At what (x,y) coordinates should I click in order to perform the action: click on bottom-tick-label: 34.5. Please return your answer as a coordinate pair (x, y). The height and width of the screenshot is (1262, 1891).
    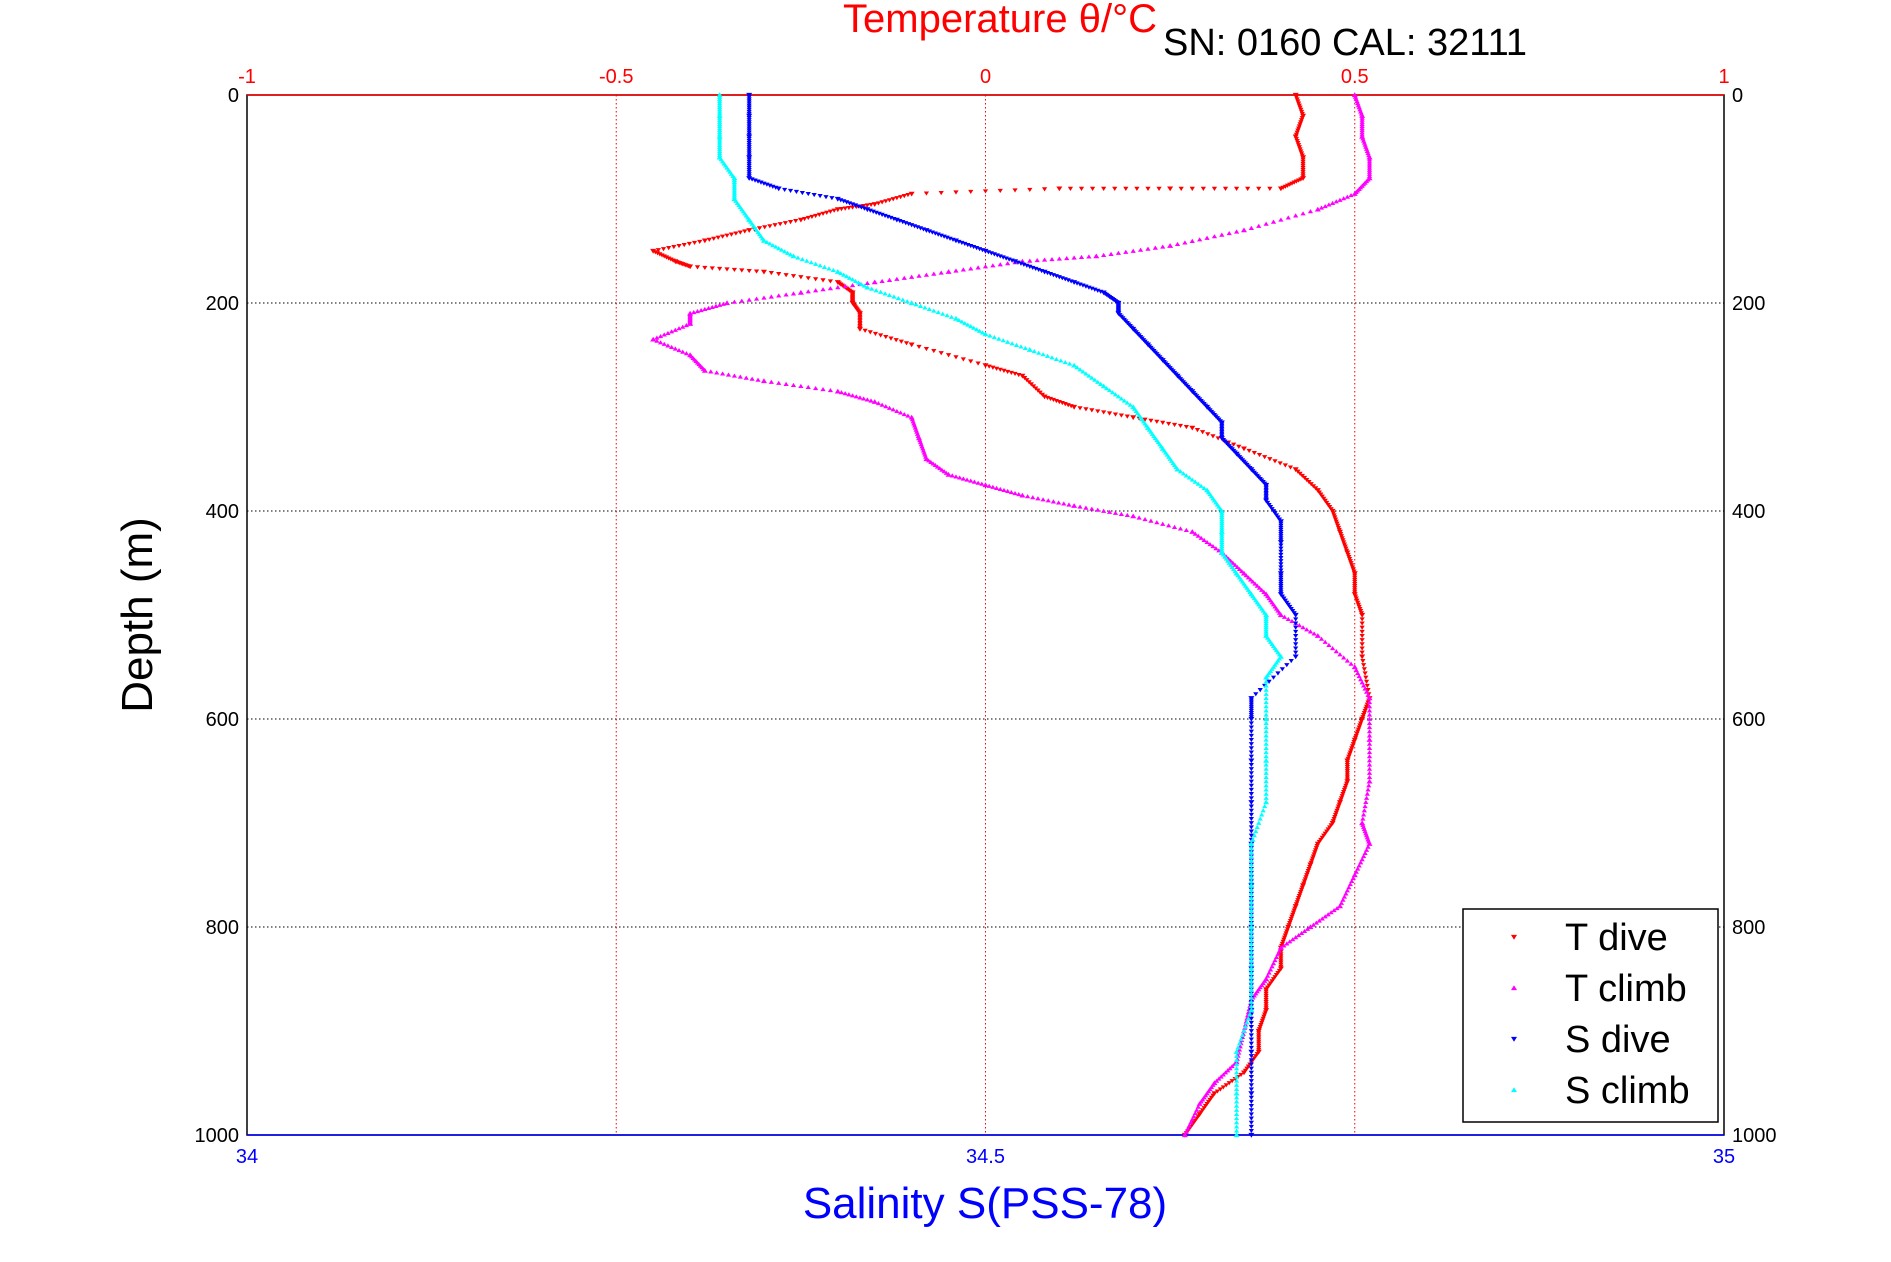
    Looking at the image, I should click on (985, 1157).